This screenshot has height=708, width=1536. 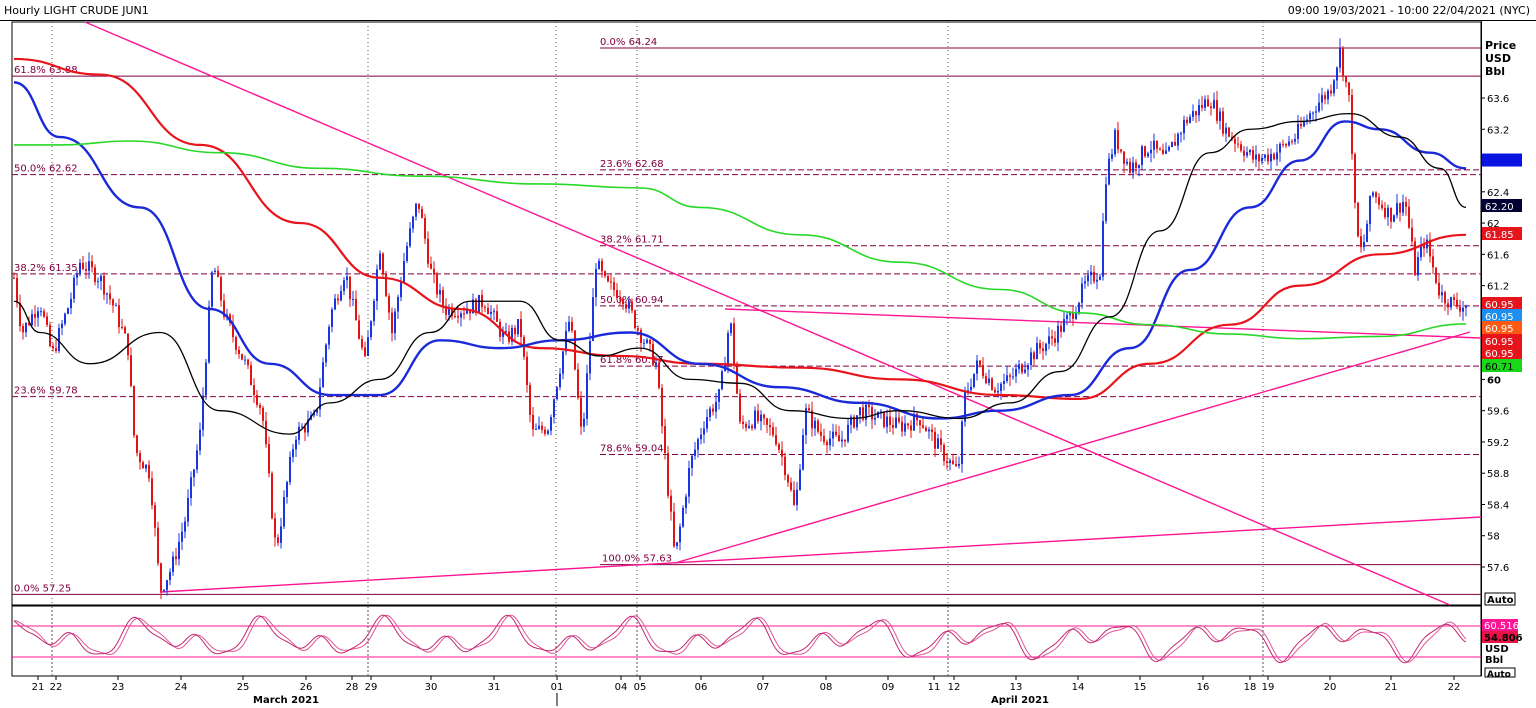 I want to click on auto-button-indicator, so click(x=1500, y=672).